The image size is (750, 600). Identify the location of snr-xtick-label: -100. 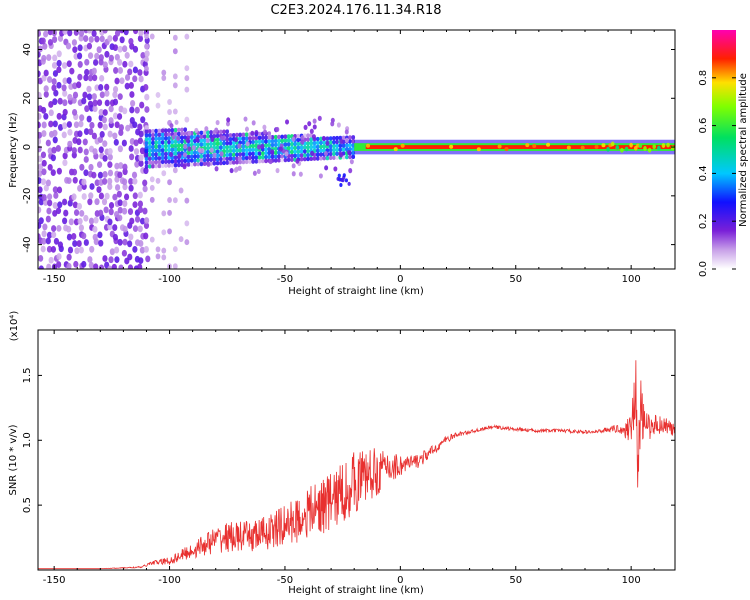
(169, 580).